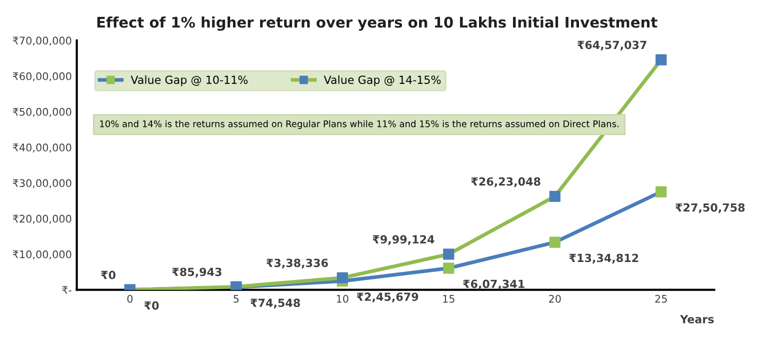 The width and height of the screenshot is (768, 337). Describe the element at coordinates (275, 303) in the screenshot. I see `data-label: ₹74,548` at that location.